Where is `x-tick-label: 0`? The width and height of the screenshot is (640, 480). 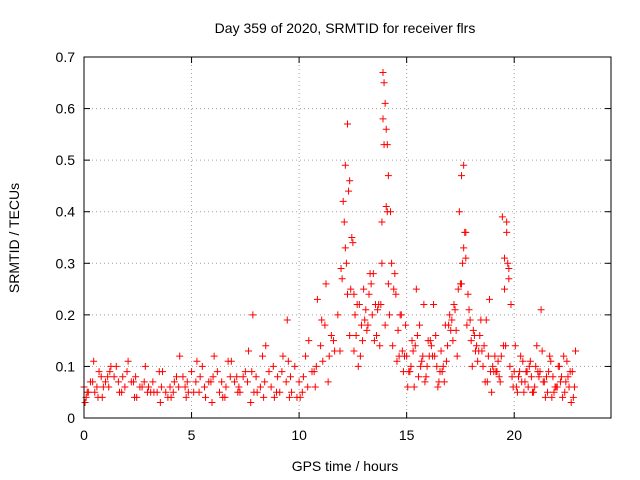
x-tick-label: 0 is located at coordinates (84, 435).